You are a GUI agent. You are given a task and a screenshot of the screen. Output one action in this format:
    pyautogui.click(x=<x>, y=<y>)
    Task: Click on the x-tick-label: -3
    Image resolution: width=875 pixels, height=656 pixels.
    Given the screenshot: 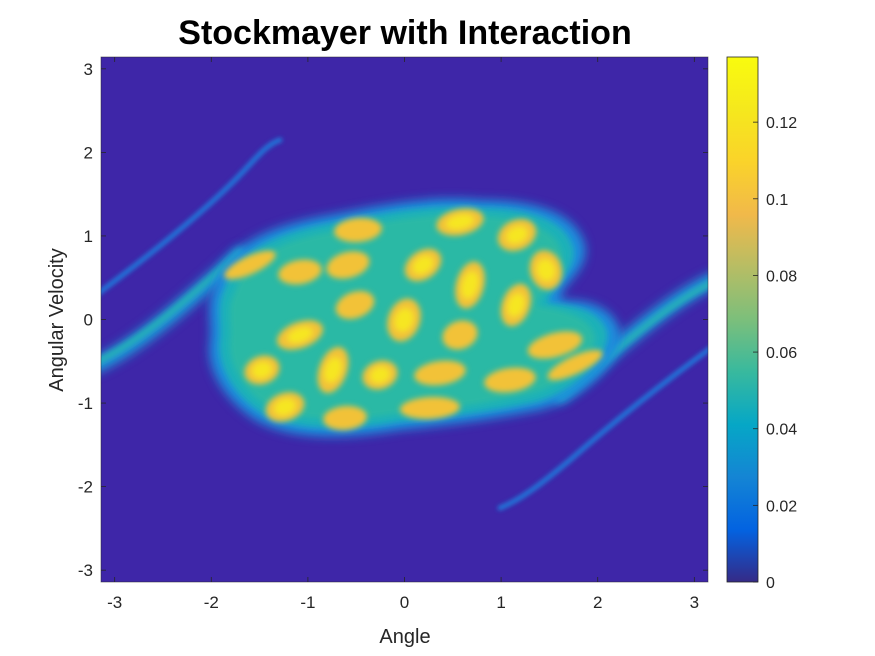 What is the action you would take?
    pyautogui.click(x=114, y=602)
    